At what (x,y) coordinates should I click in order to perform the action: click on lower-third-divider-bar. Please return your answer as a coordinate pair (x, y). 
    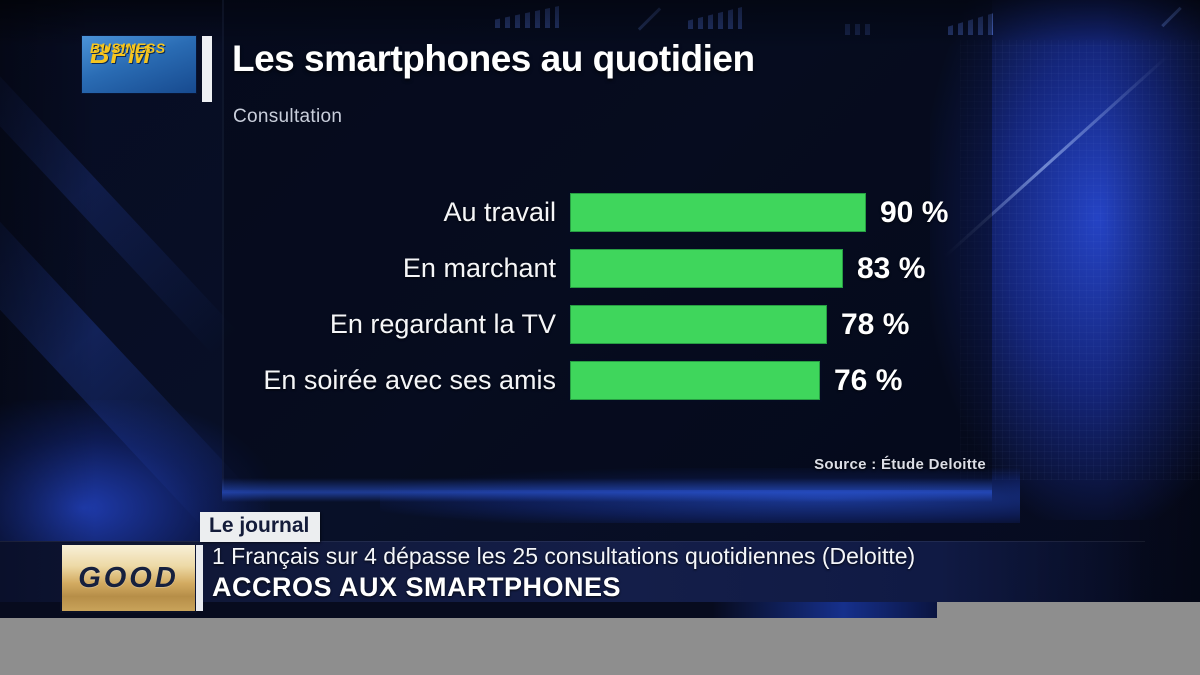
    Looking at the image, I should click on (199, 578).